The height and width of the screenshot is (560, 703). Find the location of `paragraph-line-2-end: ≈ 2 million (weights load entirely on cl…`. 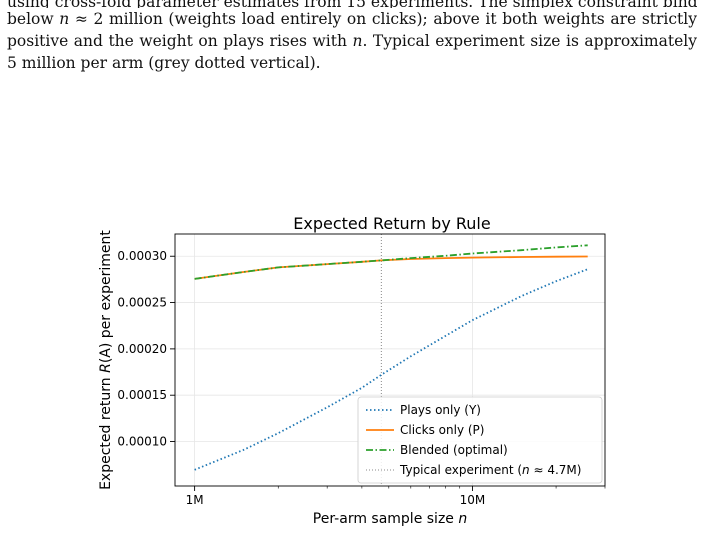

paragraph-line-2-end: ≈ 2 million (weights load entirely on cl… is located at coordinates (383, 19).